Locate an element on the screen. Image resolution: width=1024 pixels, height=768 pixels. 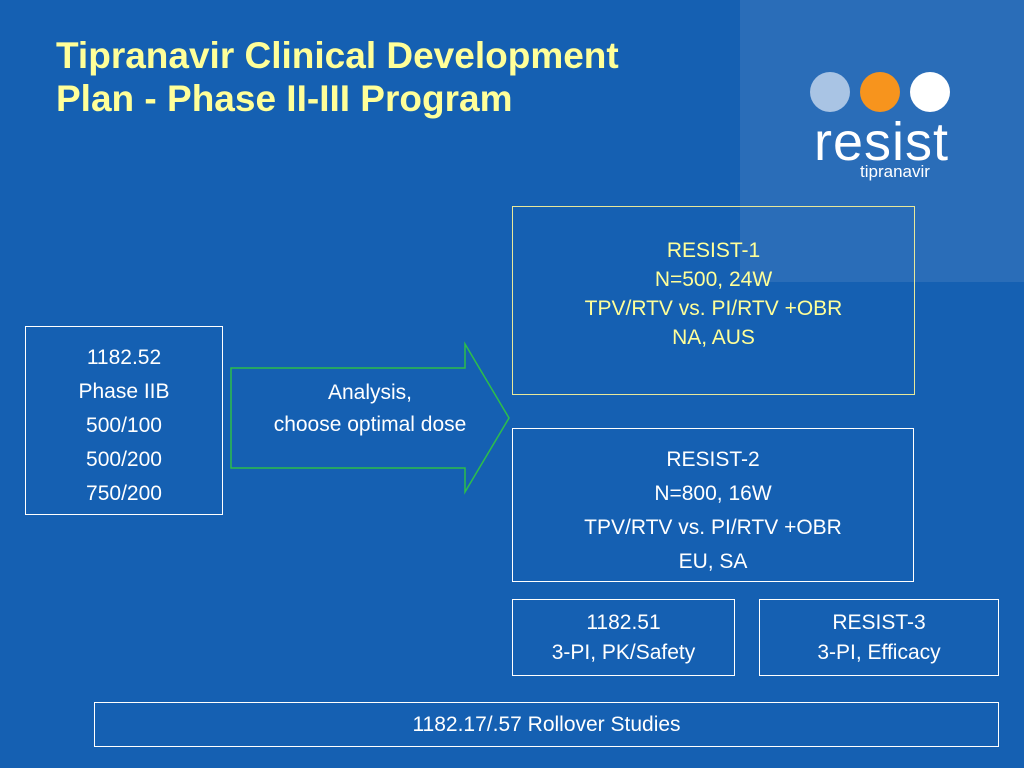
resist3-line: 3-PI, Efficacy is located at coordinates (879, 652).